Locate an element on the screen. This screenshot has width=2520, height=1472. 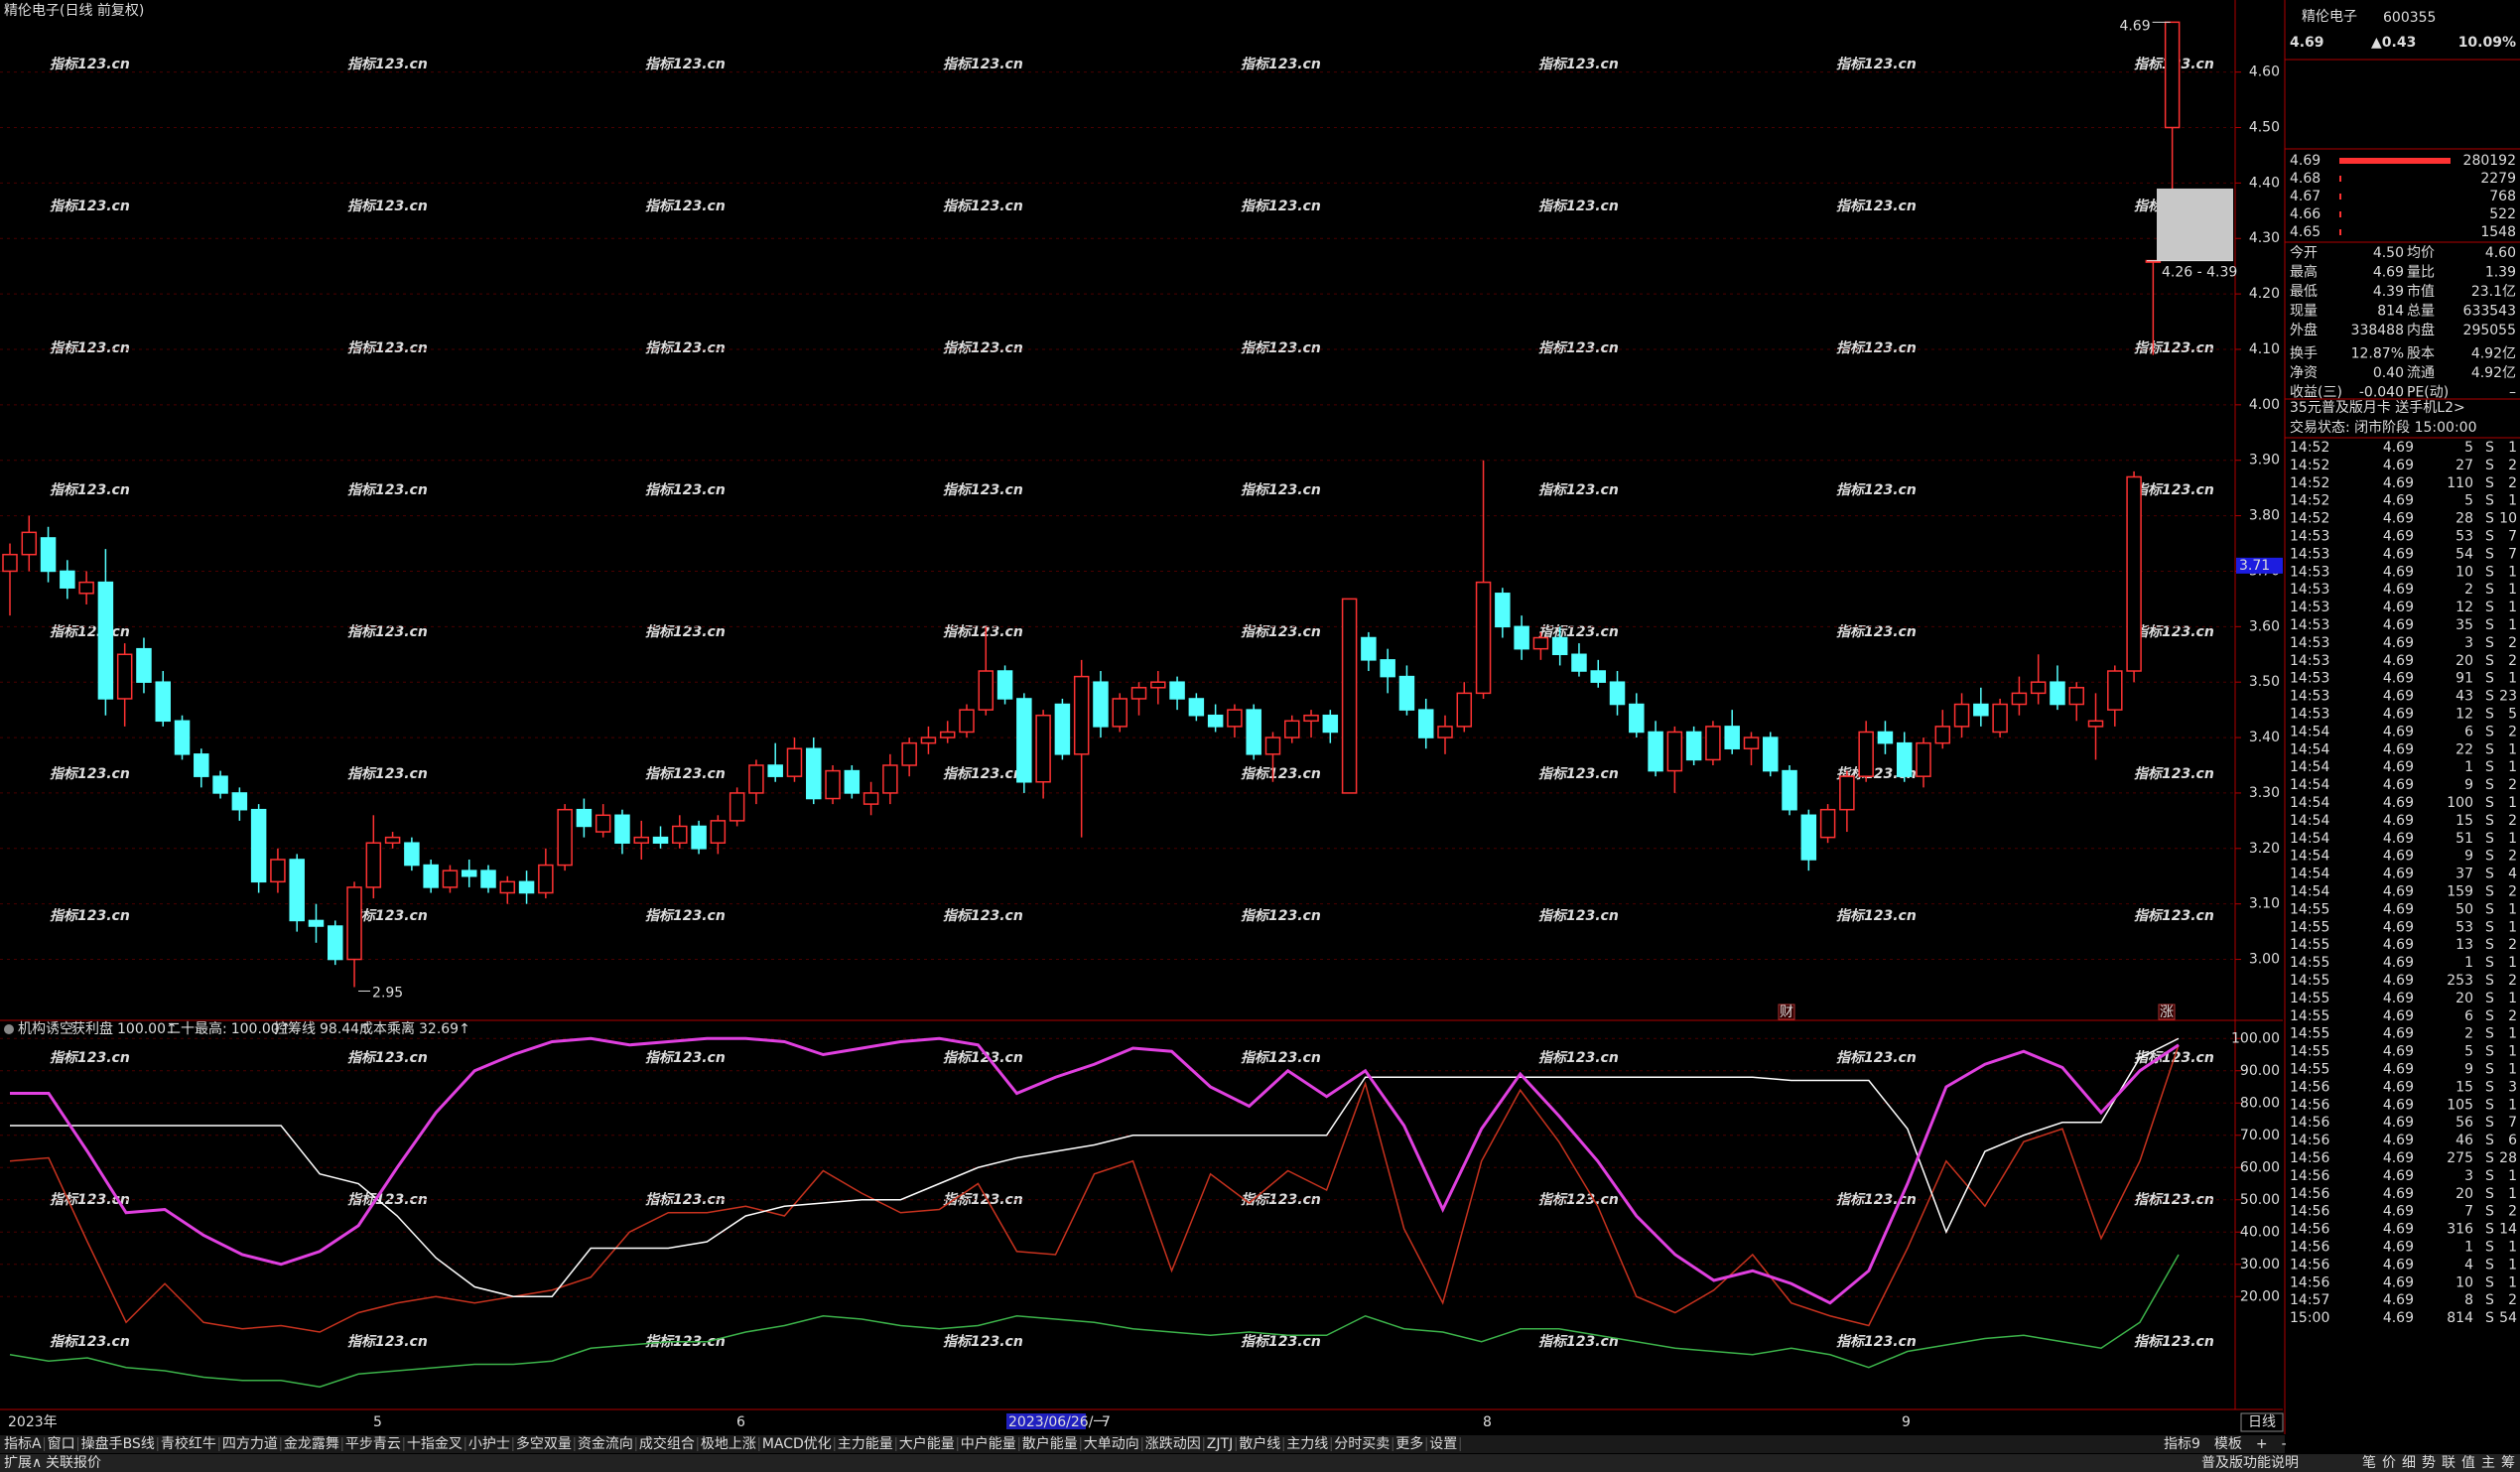
indicator-tab: 资金流向 is located at coordinates (605, 1444).